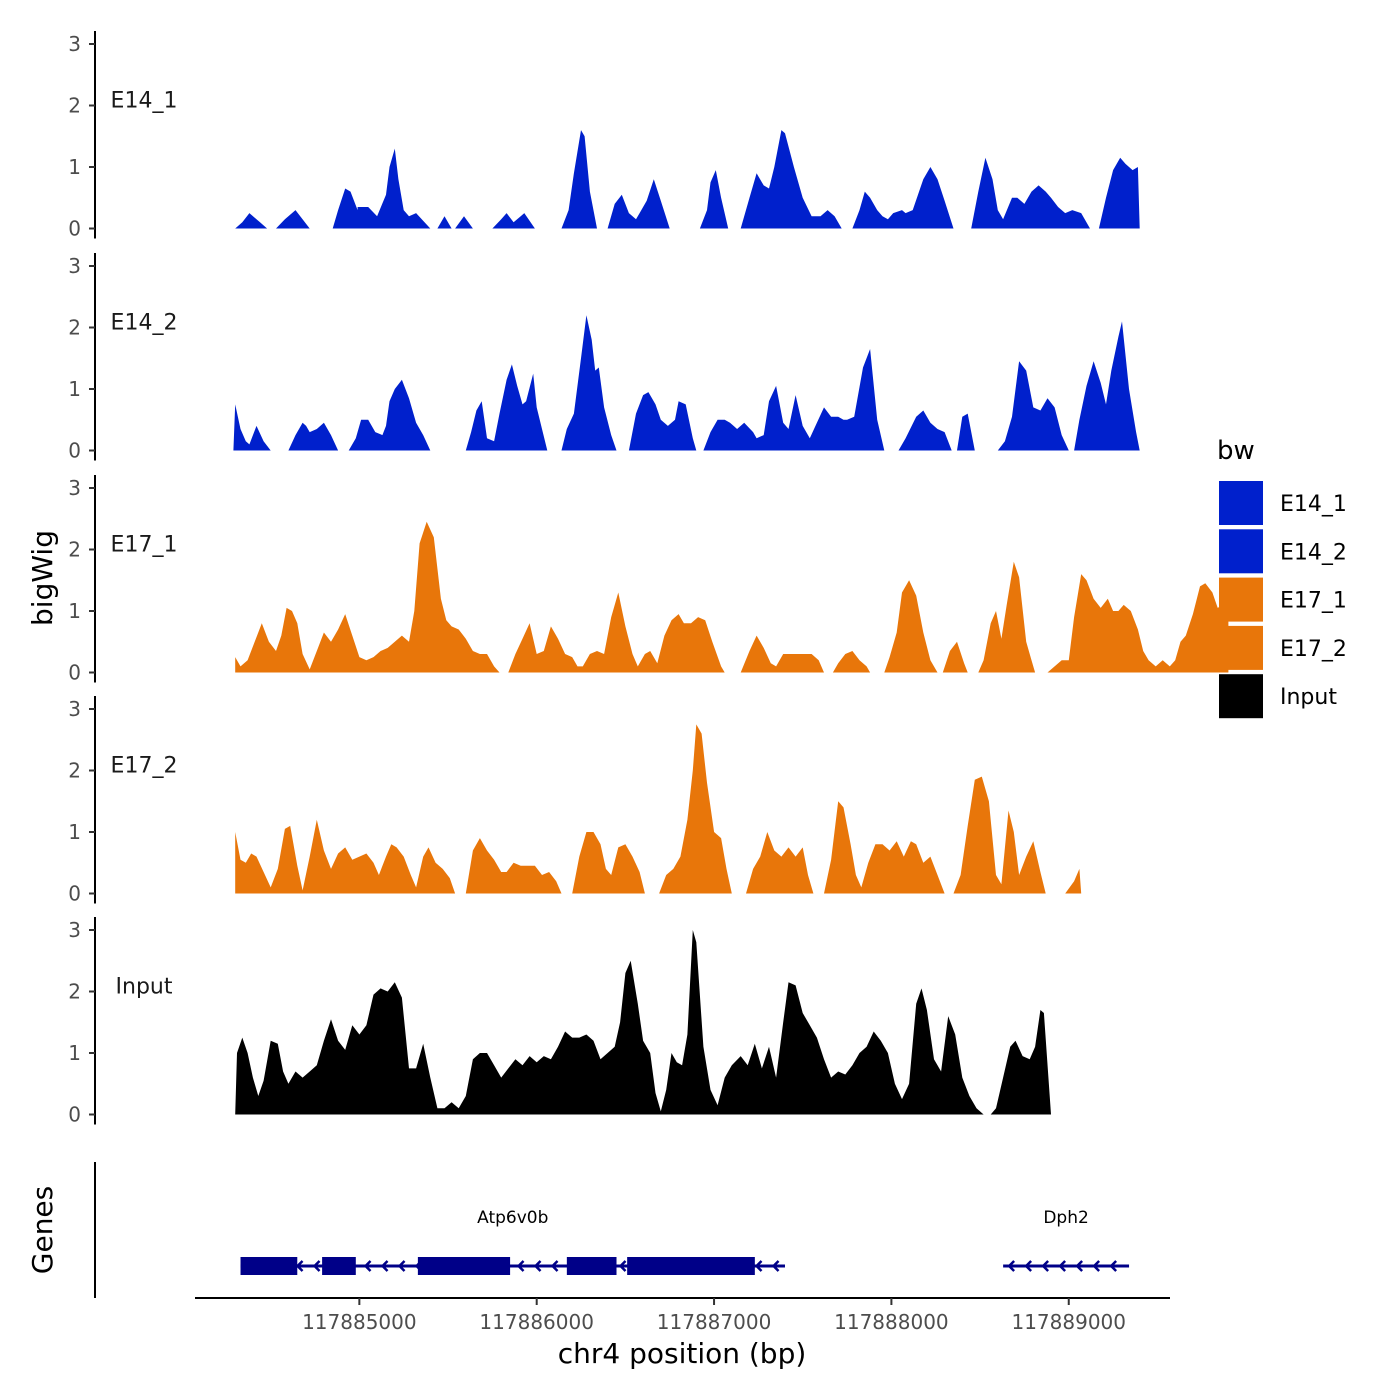  Describe the element at coordinates (1308, 697) in the screenshot. I see `legend-label: Input` at that location.